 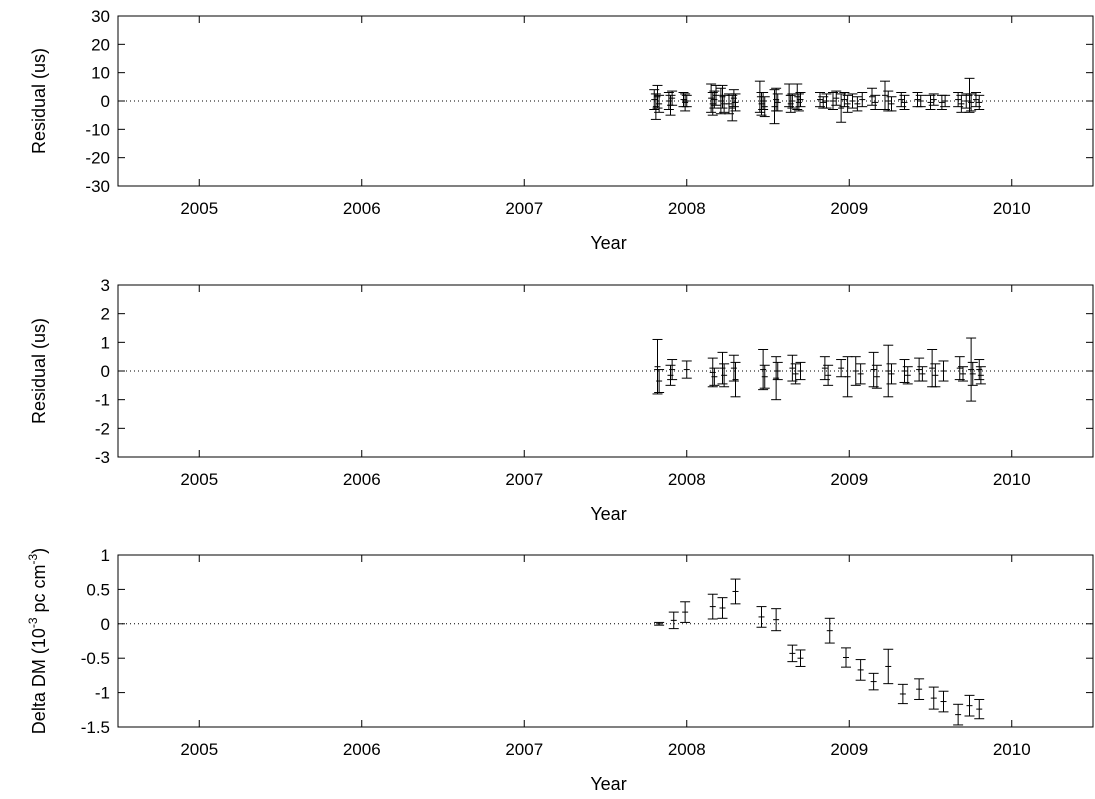 I want to click on y-tick-label: -3, so click(x=102, y=457).